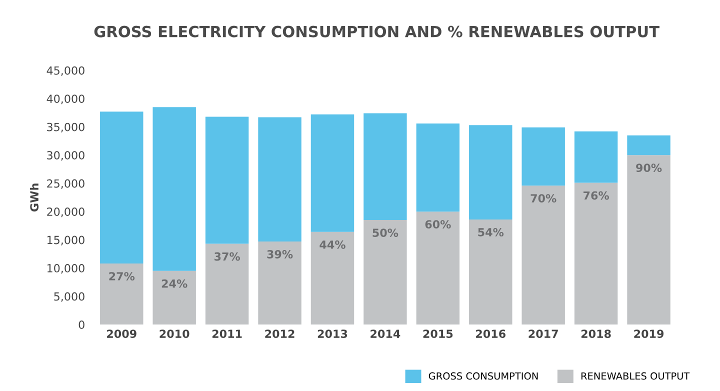 The height and width of the screenshot is (391, 720). I want to click on annotation: 37%, so click(227, 256).